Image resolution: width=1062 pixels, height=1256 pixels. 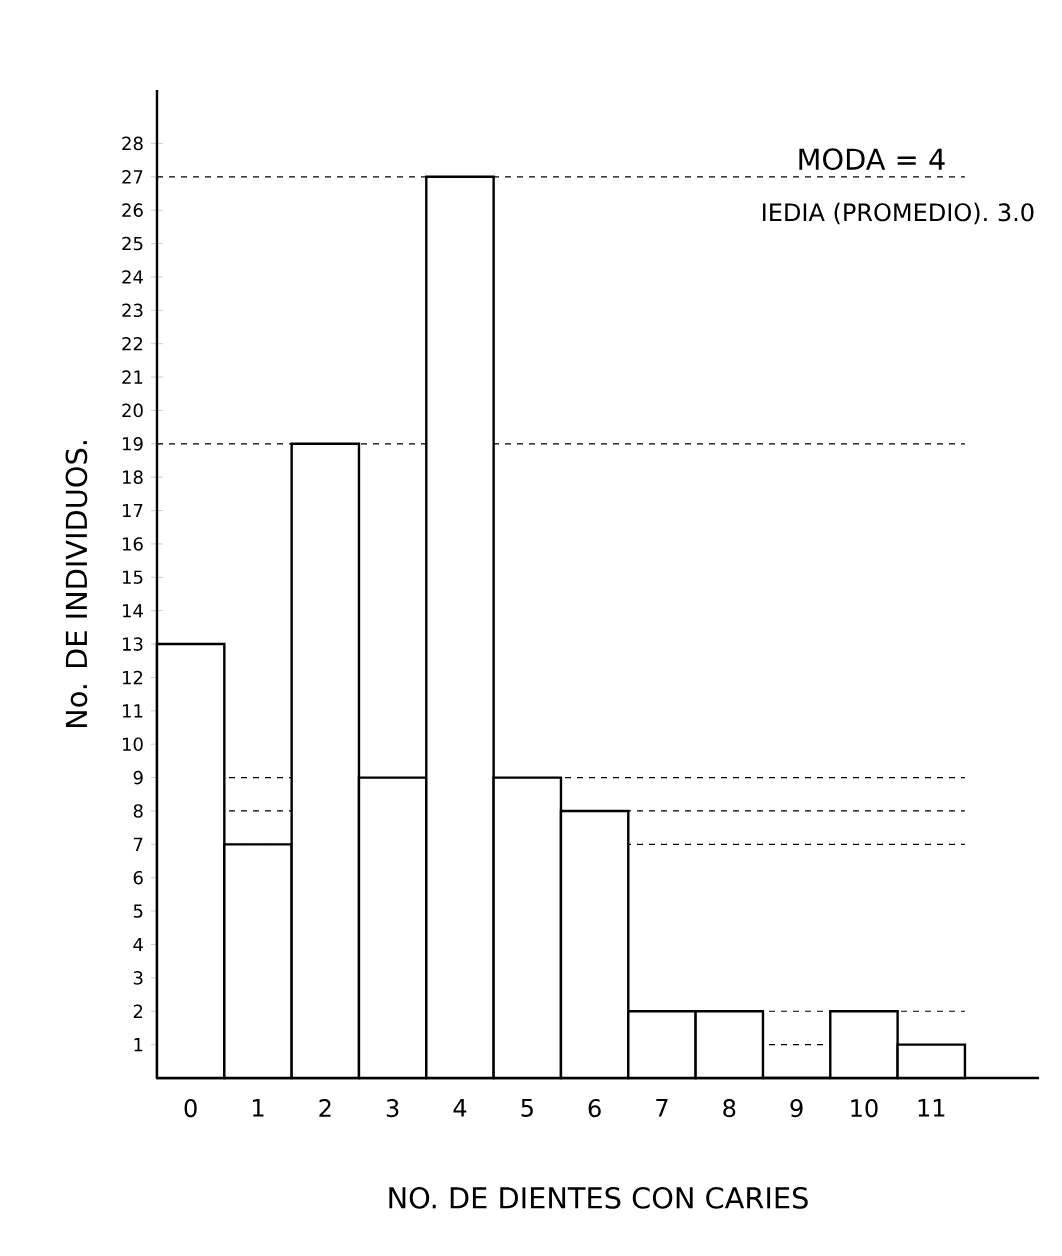 I want to click on y-axis-title: No. DE INDIVIDUOS., so click(x=76, y=584).